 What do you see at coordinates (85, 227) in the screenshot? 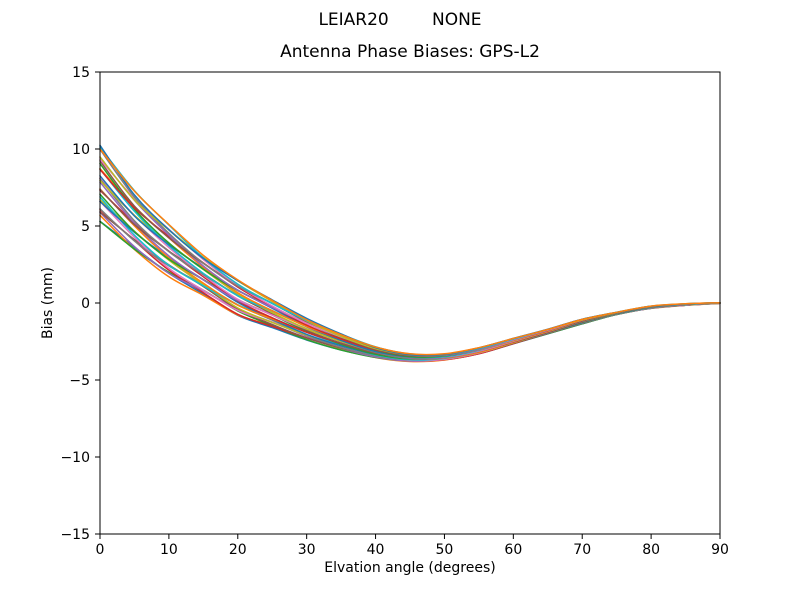
I see `y-tick-label: 5` at bounding box center [85, 227].